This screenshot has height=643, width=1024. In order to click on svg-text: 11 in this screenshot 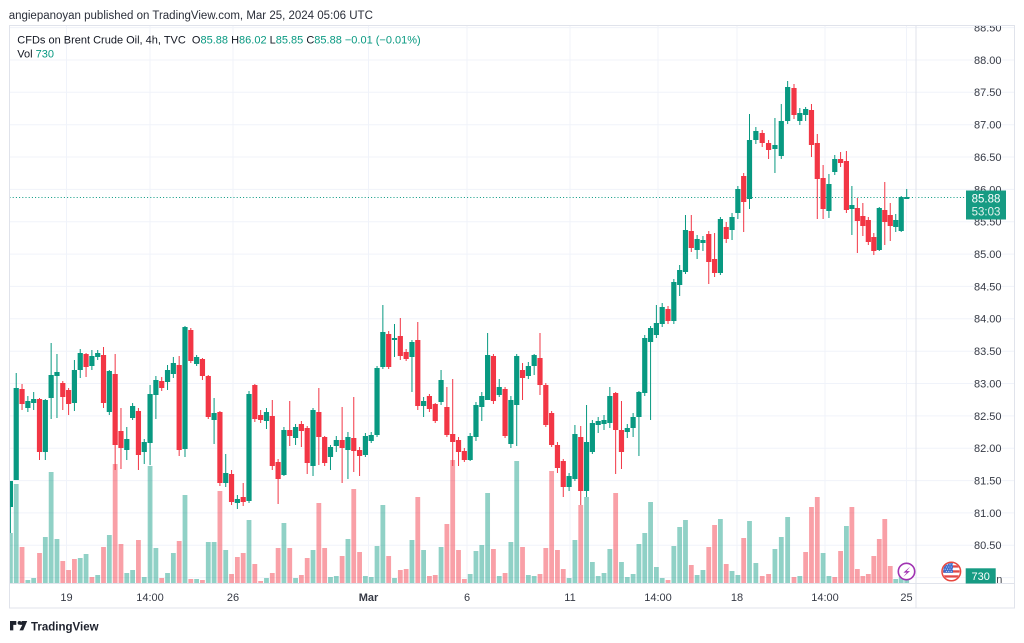, I will do `click(569, 598)`.